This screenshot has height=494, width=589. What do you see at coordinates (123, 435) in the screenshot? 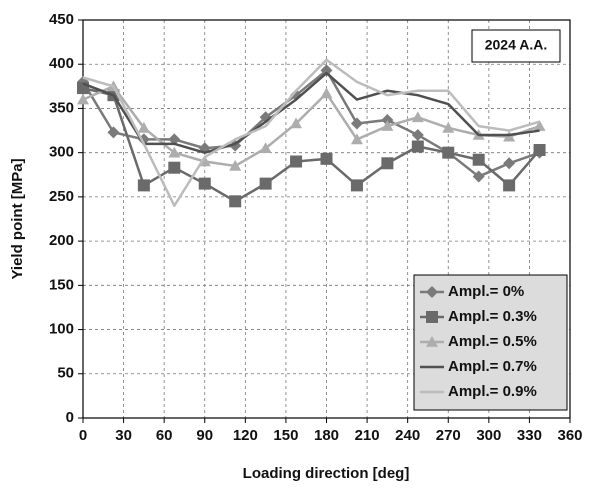
I see `x-tick-label: 30` at bounding box center [123, 435].